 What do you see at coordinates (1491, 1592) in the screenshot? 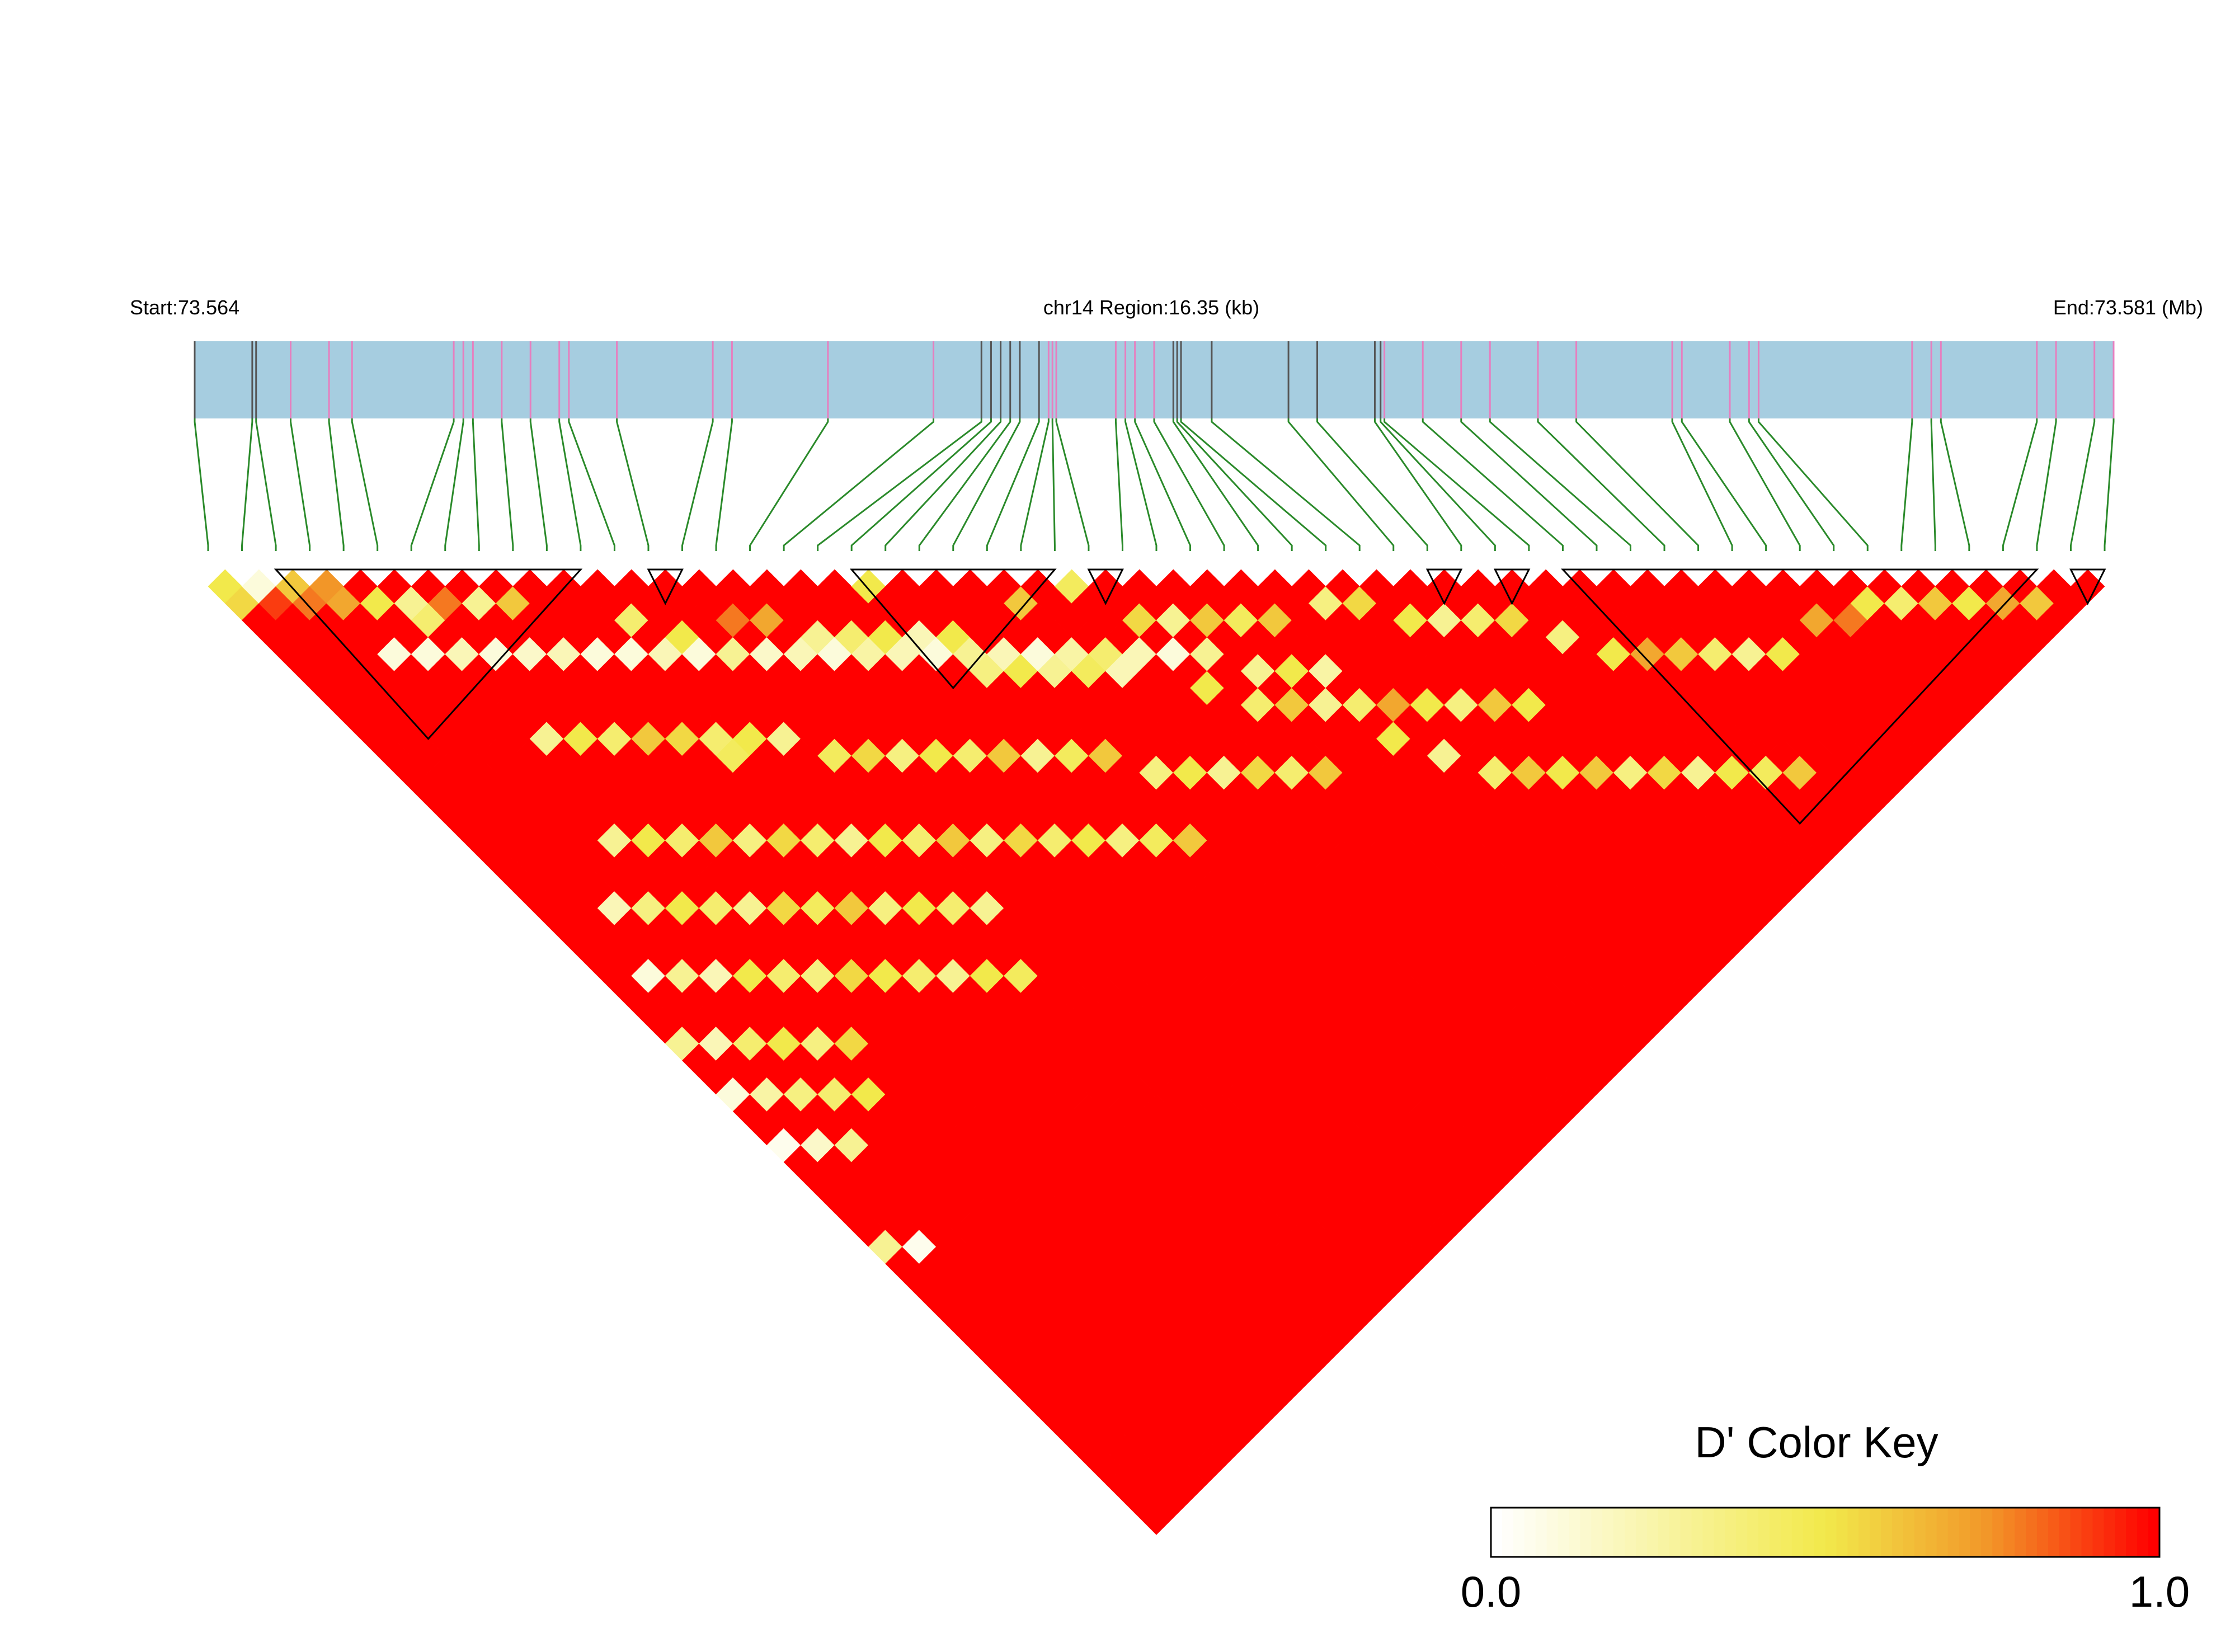
I see `legend-min-label: 0.0` at bounding box center [1491, 1592].